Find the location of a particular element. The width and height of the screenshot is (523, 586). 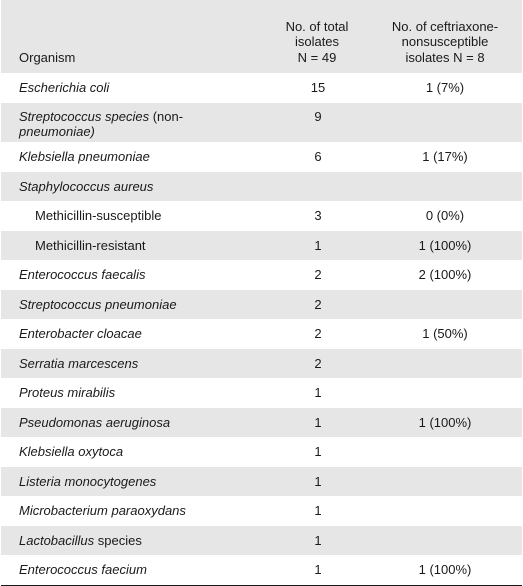

organism-name: Enterococcus faecium is located at coordinates (83, 569).